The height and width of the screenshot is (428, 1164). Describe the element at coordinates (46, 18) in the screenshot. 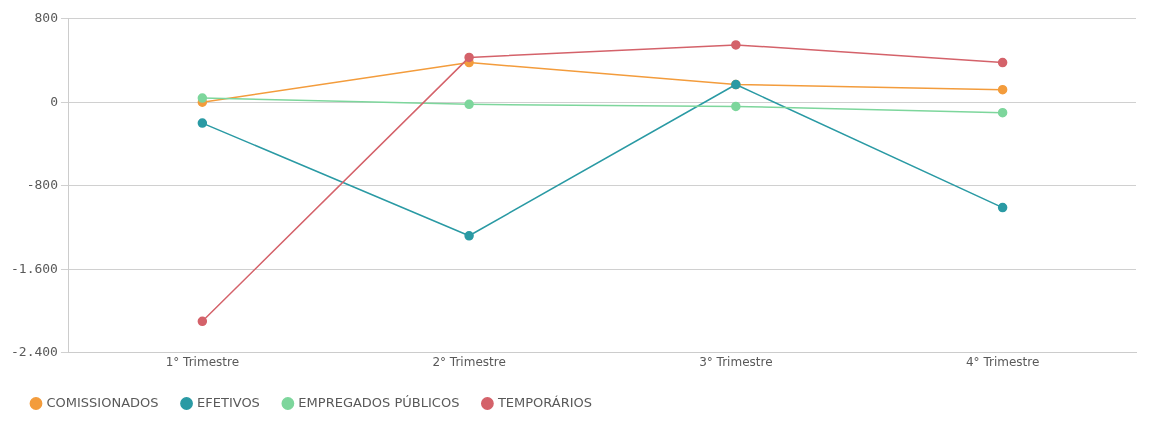

I see `y-tick-label: 800` at that location.